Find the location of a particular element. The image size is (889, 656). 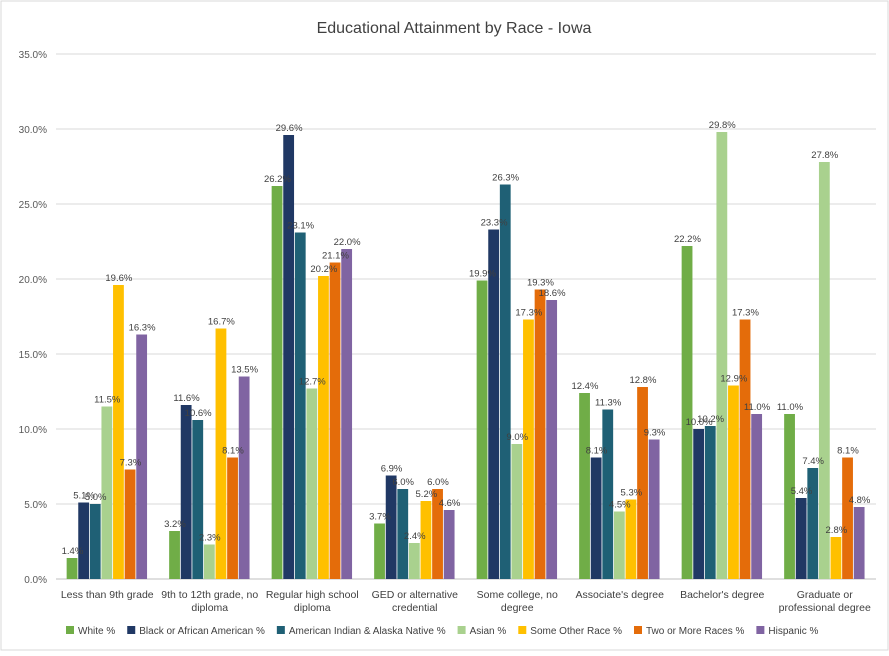

data-label: 5.4% is located at coordinates (802, 491).